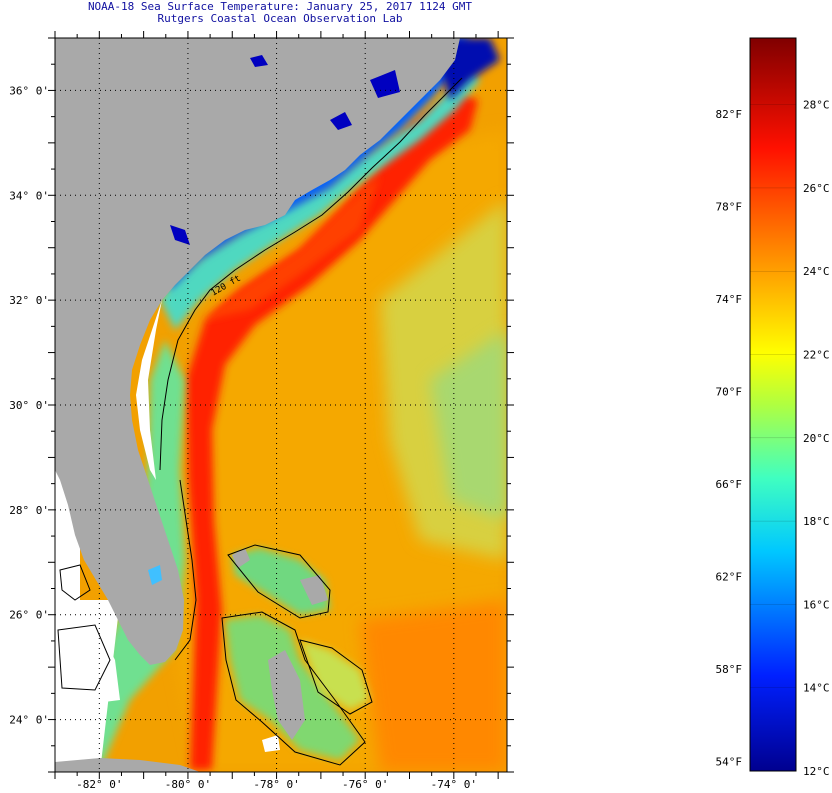 This screenshot has width=832, height=793. What do you see at coordinates (729, 484) in the screenshot?
I see `colorbar-f-label: 66°F` at bounding box center [729, 484].